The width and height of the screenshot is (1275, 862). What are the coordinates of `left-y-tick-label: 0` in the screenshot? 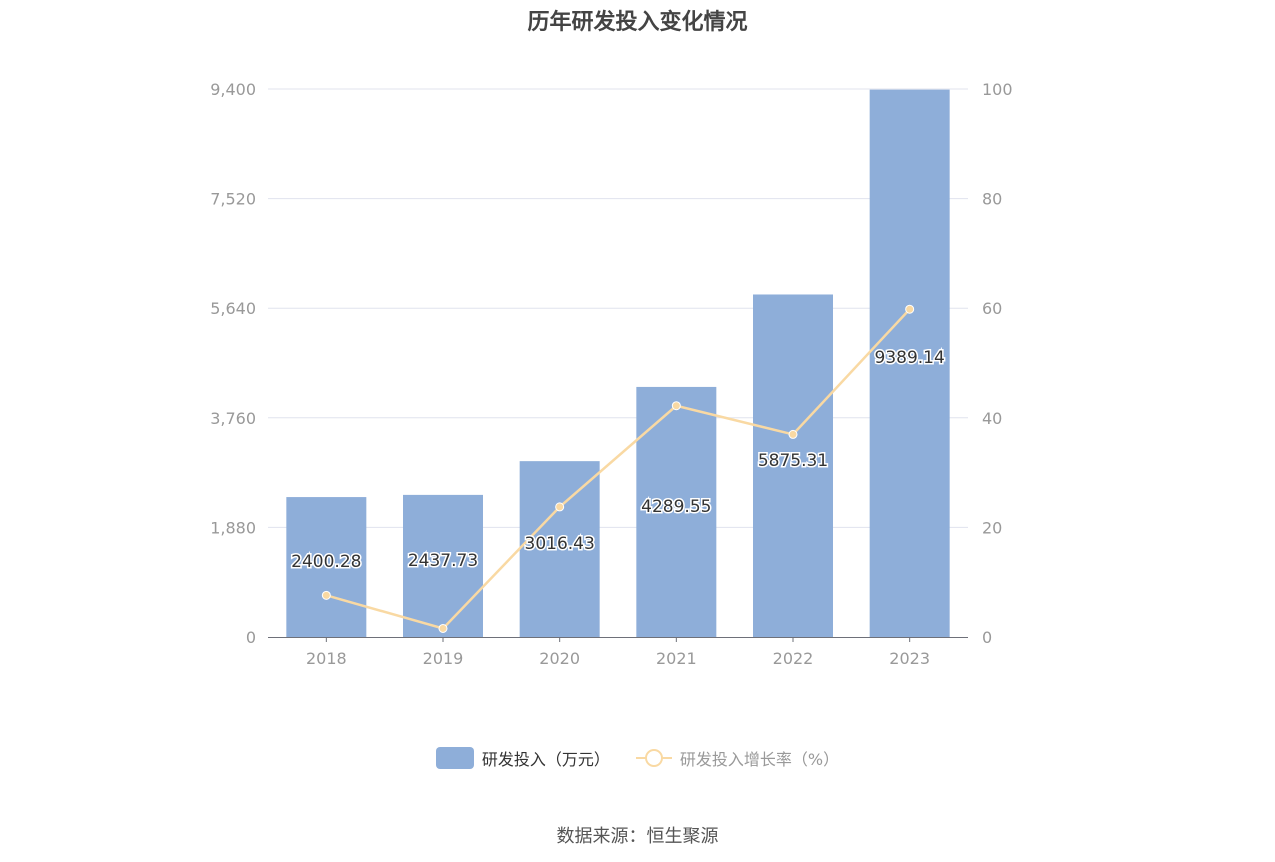 It's located at (251, 637).